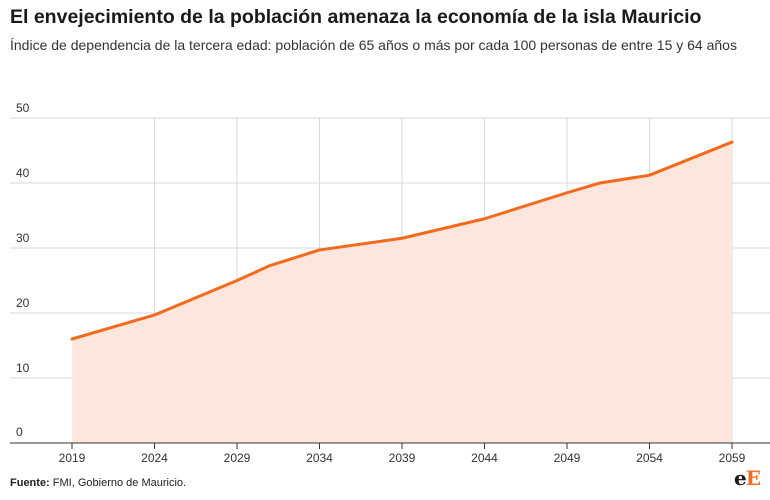 The image size is (770, 500). Describe the element at coordinates (119, 483) in the screenshot. I see `source-text: FMI, Gobierno de Mauricio.` at that location.